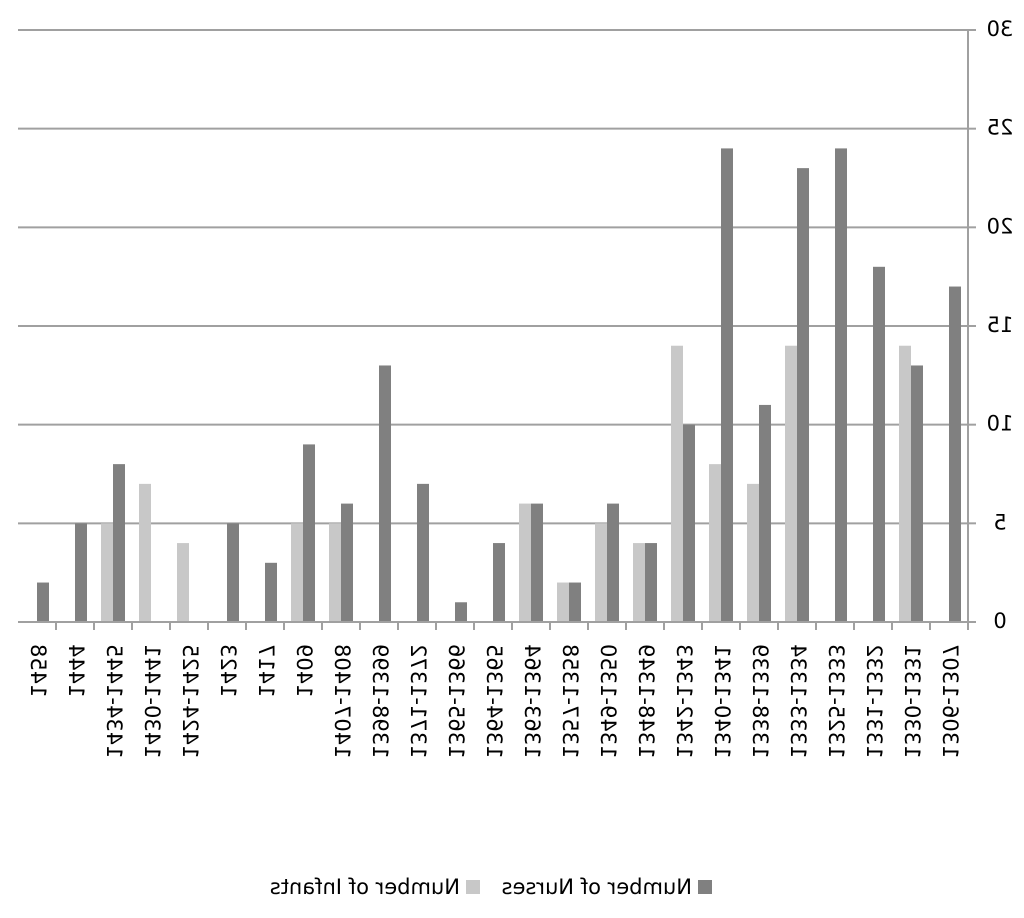 The image size is (1024, 918). I want to click on x-tick-label: 1371-1372, so click(418, 701).